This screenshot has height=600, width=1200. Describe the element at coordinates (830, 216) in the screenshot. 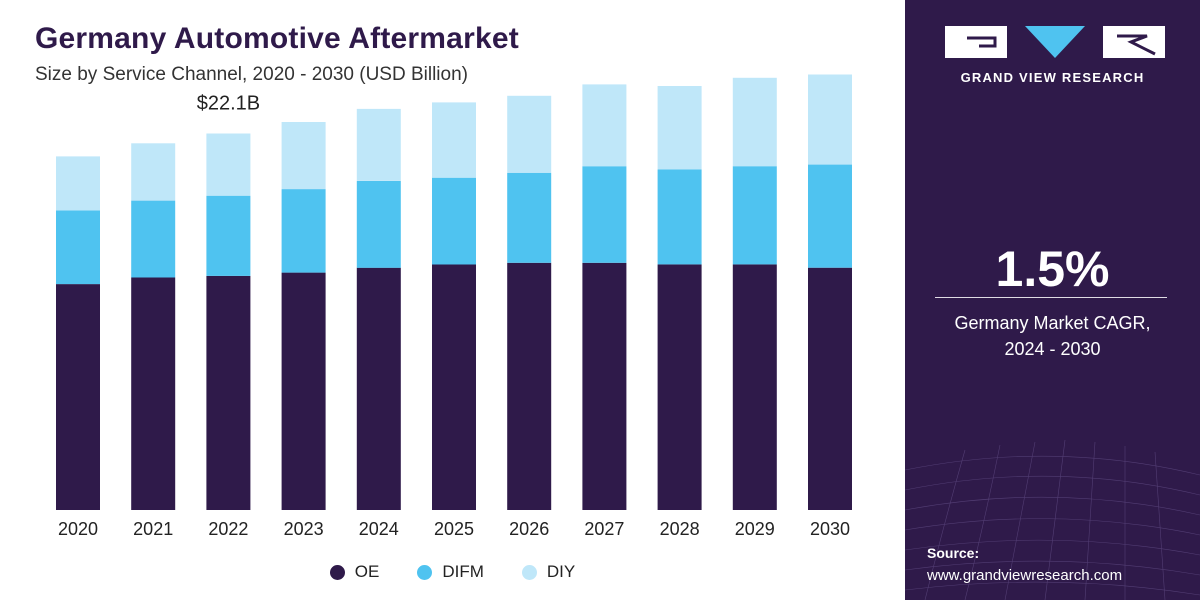

I see `bar-difm-2030` at that location.